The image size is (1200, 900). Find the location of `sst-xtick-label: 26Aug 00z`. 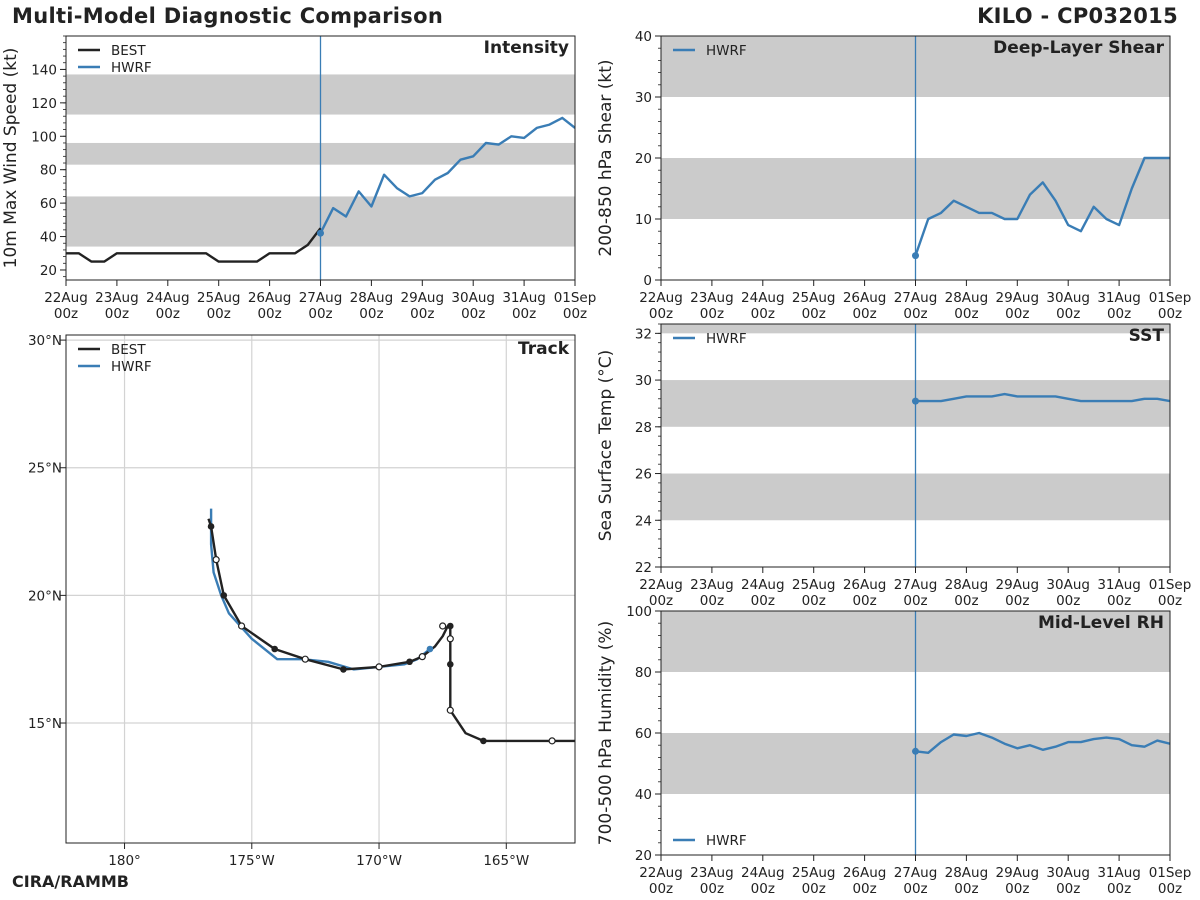

sst-xtick-label: 26Aug 00z is located at coordinates (865, 593).